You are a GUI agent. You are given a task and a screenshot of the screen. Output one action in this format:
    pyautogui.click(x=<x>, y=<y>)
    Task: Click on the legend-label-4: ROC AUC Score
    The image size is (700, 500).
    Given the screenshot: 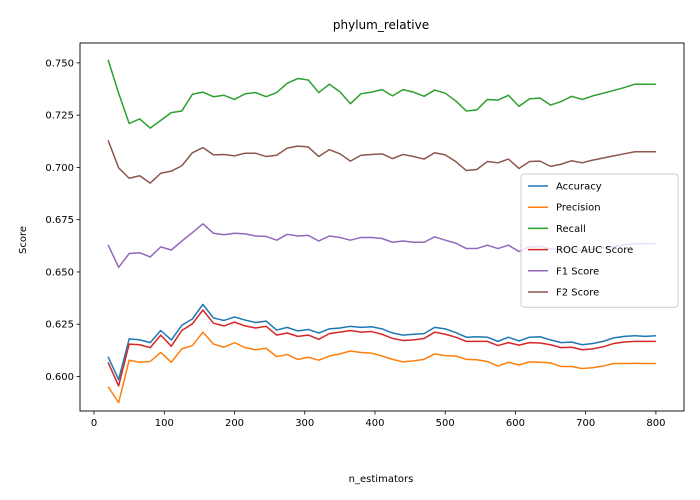 What is the action you would take?
    pyautogui.click(x=594, y=250)
    